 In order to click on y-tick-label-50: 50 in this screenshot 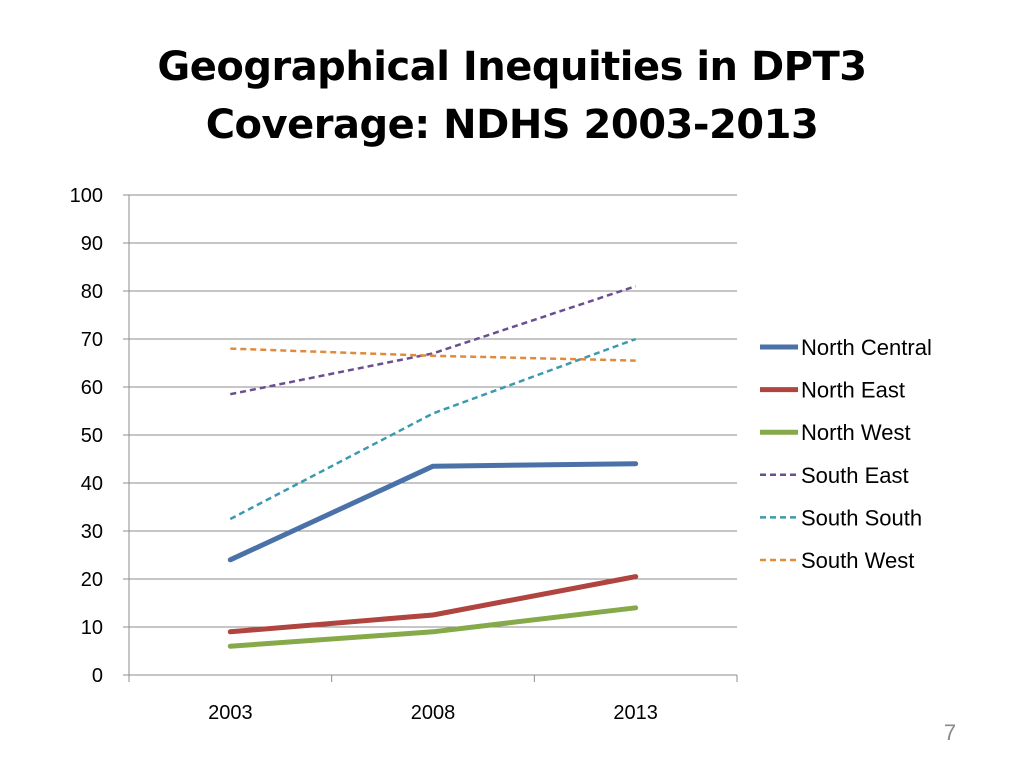, I will do `click(92, 436)`.